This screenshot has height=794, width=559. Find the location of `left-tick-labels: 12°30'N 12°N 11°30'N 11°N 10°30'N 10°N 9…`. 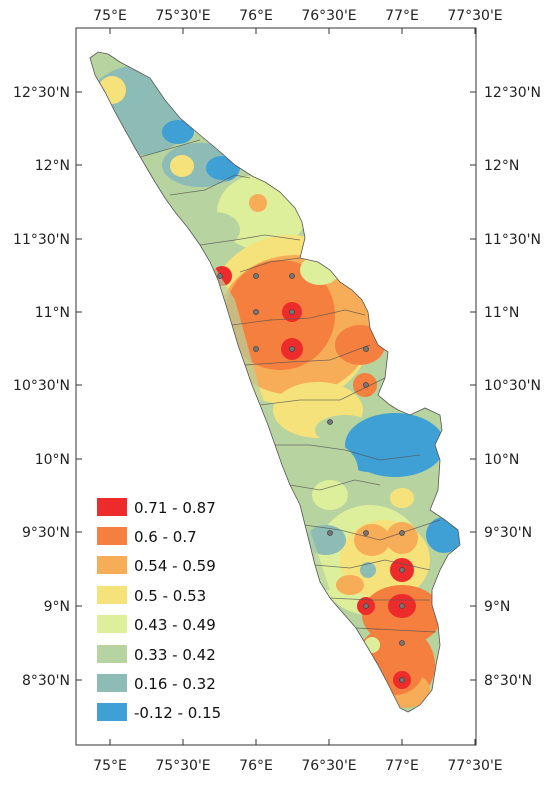

left-tick-labels: 12°30'N 12°N 11°30'N 11°N 10°30'N 10°N 9… is located at coordinates (41, 387).